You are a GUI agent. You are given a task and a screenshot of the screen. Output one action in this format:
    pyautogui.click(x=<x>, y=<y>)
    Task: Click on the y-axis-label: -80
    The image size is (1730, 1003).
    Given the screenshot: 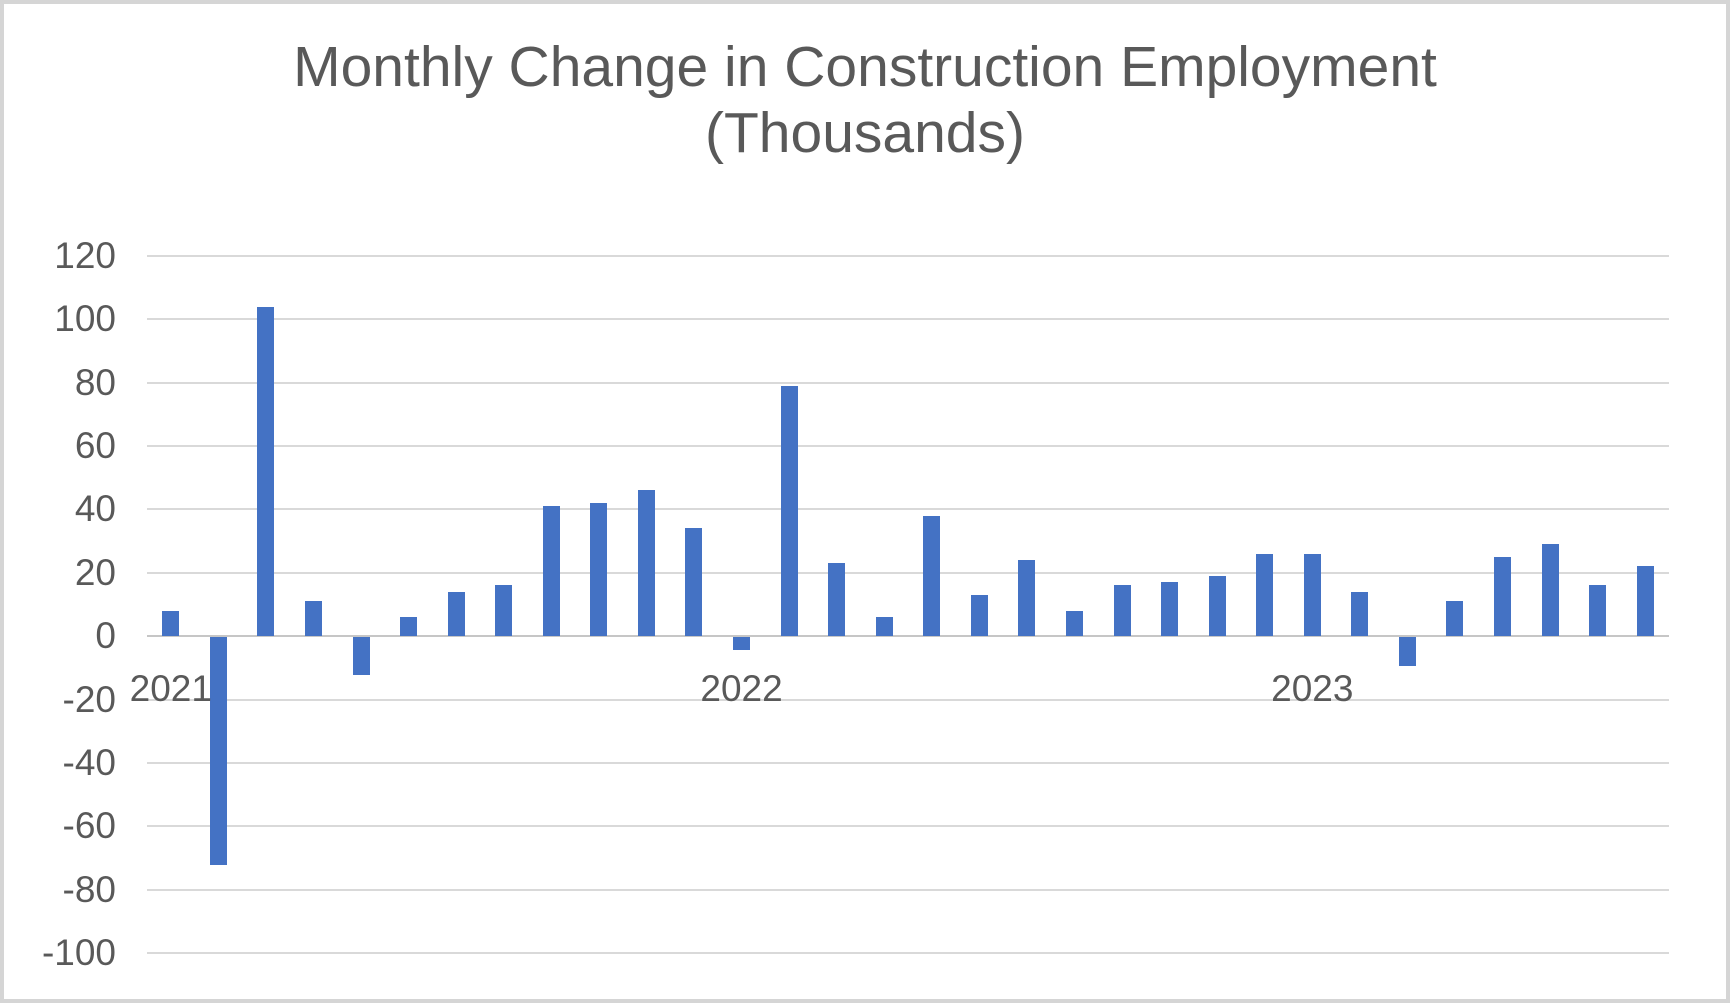 What is the action you would take?
    pyautogui.click(x=89, y=889)
    